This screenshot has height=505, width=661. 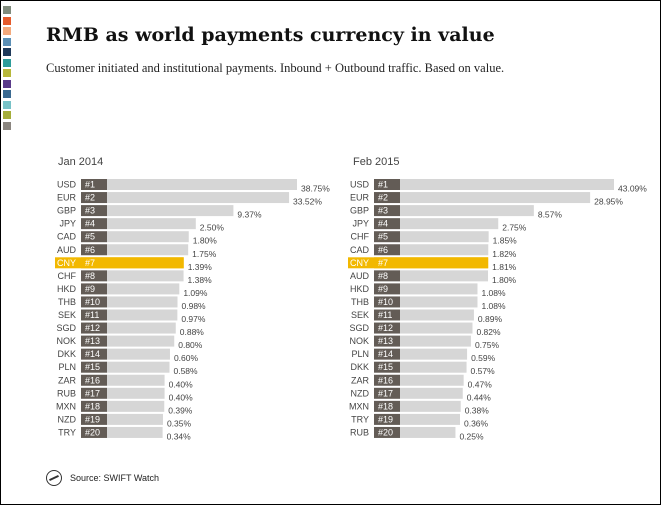 I want to click on source-text: Source: SWIFT Watch, so click(x=115, y=478).